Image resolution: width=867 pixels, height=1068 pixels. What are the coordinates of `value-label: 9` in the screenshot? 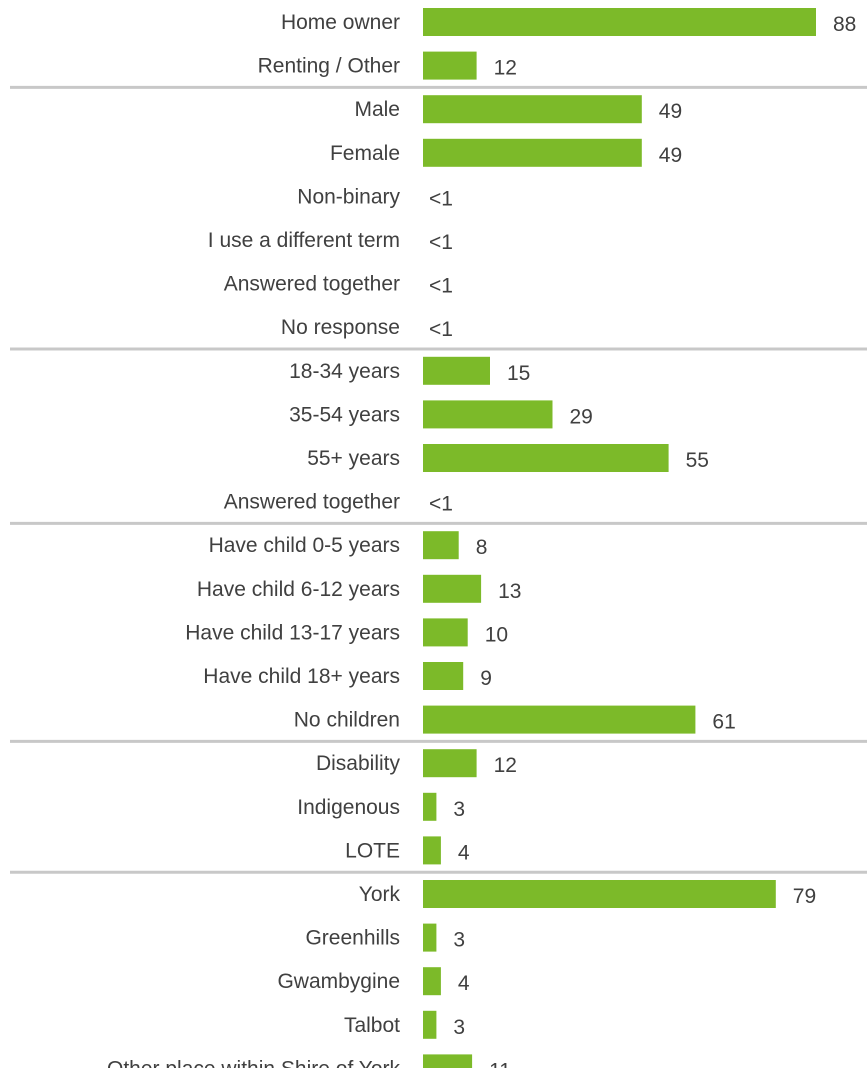 It's located at (486, 678).